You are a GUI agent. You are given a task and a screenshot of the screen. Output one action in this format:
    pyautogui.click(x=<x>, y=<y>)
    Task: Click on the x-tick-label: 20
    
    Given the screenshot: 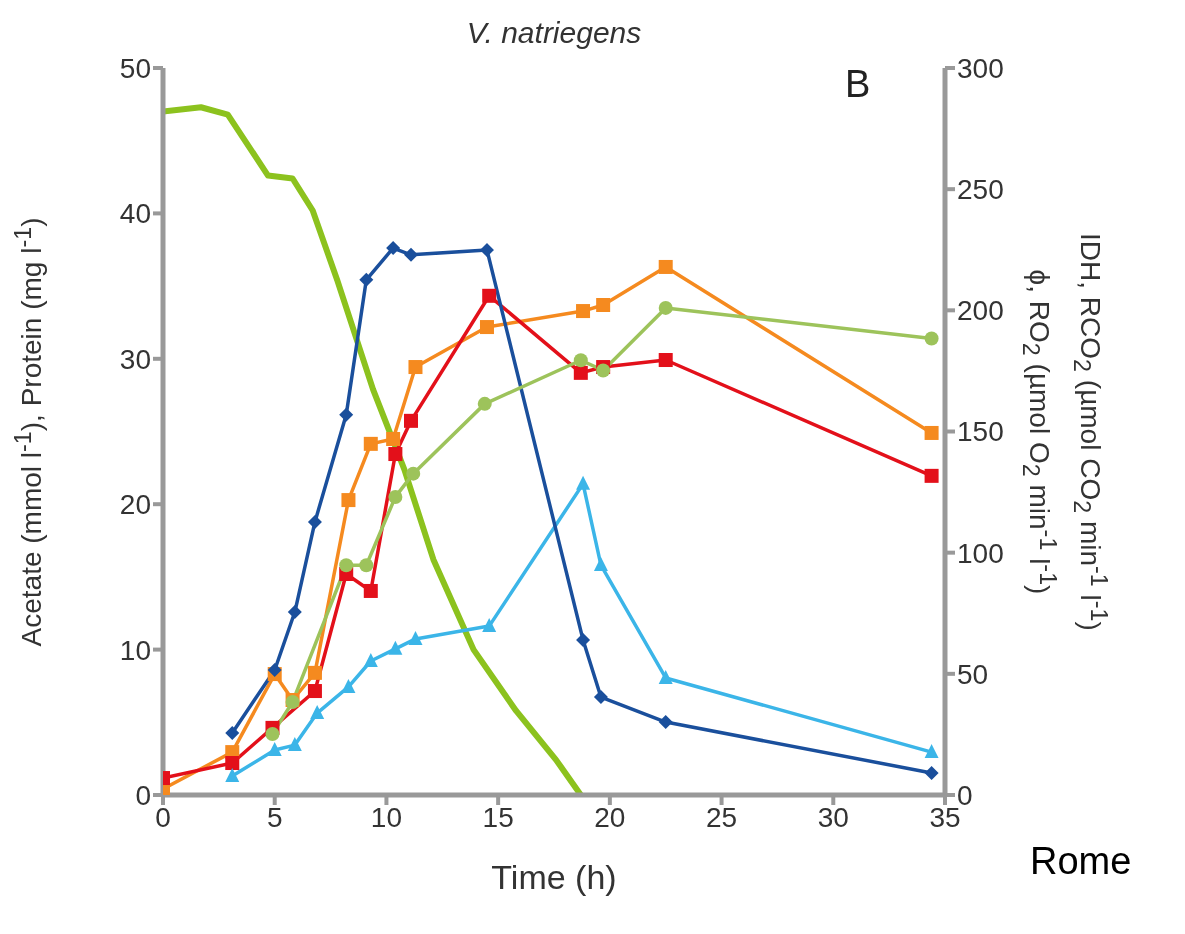 What is the action you would take?
    pyautogui.click(x=610, y=817)
    